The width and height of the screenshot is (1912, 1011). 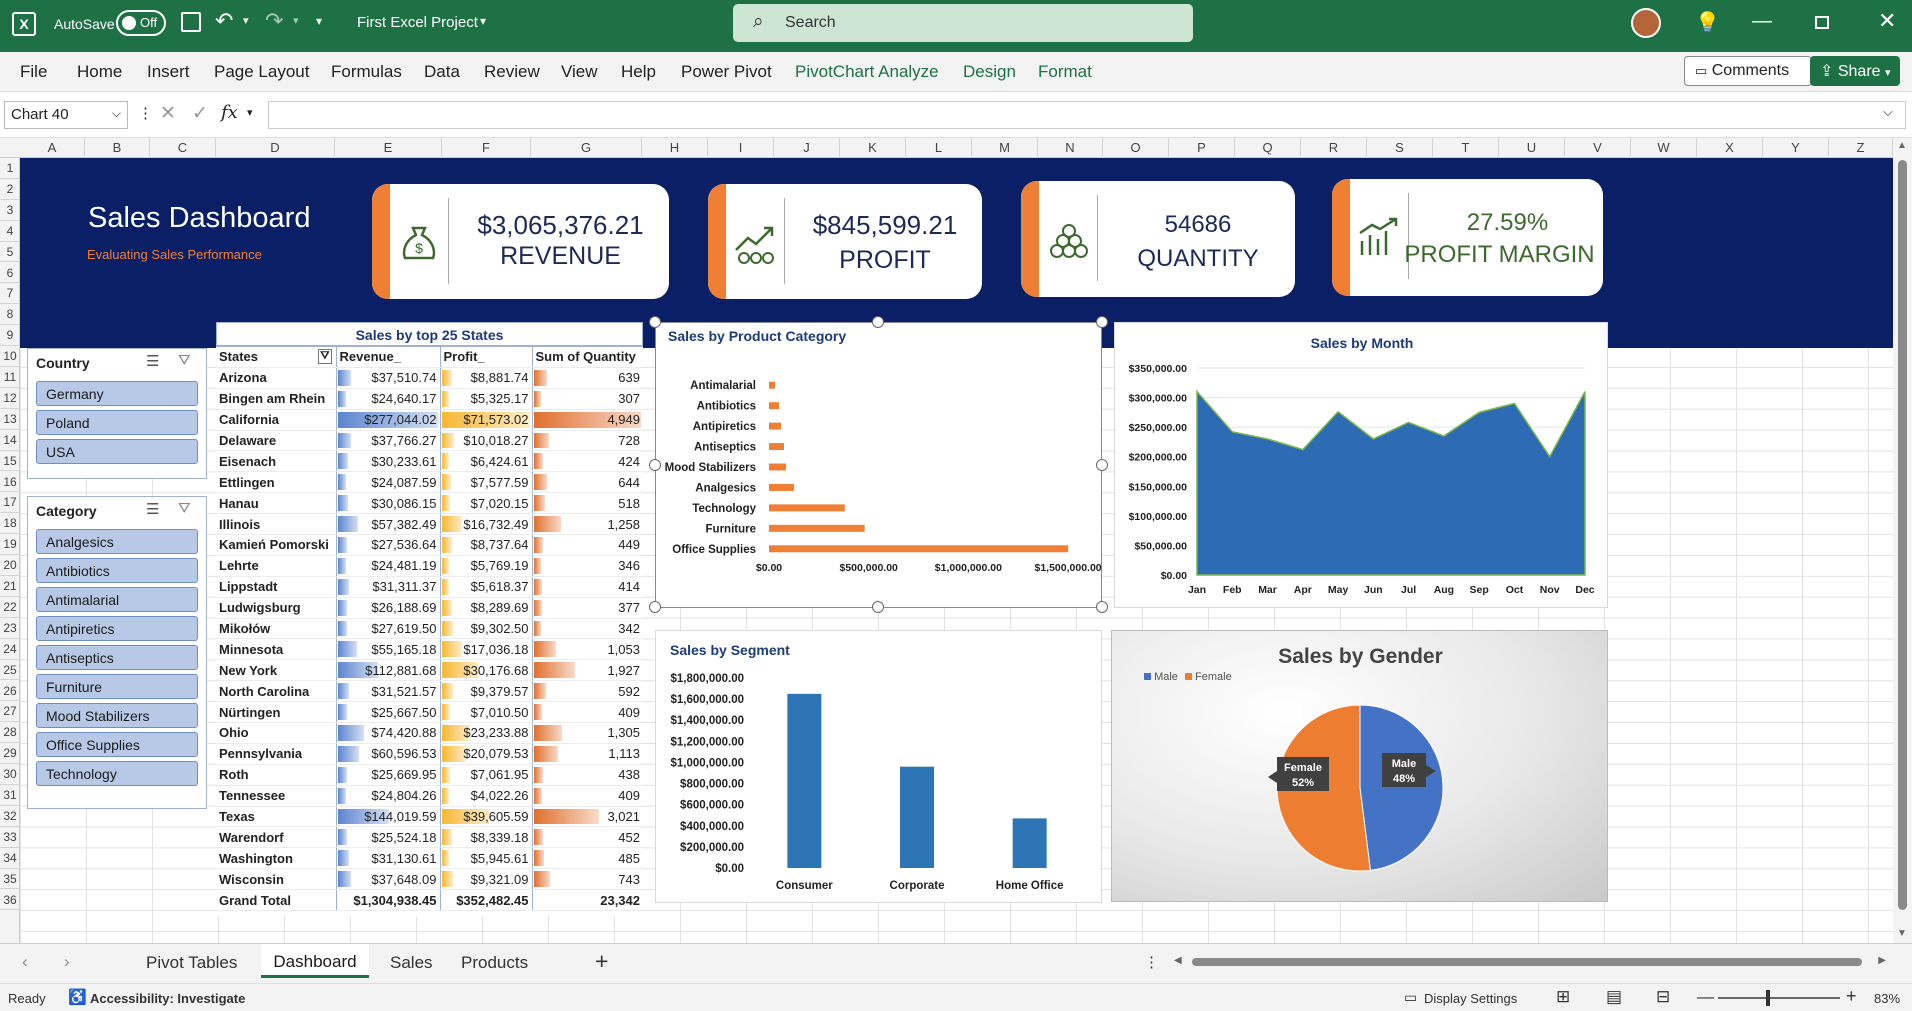 I want to click on share-button: ⇪ Share ▾, so click(x=1855, y=71).